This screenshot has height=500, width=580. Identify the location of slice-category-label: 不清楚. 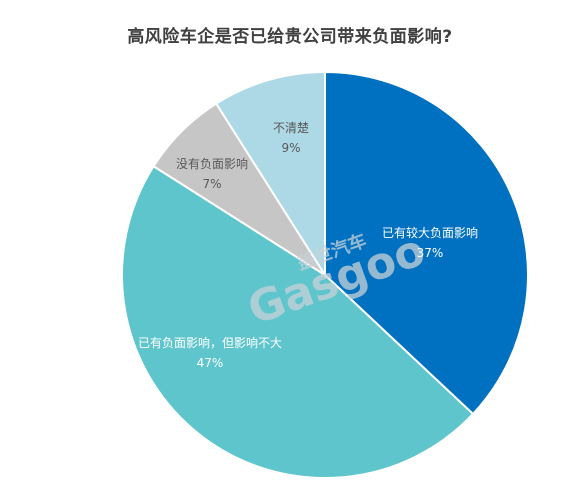
(291, 128).